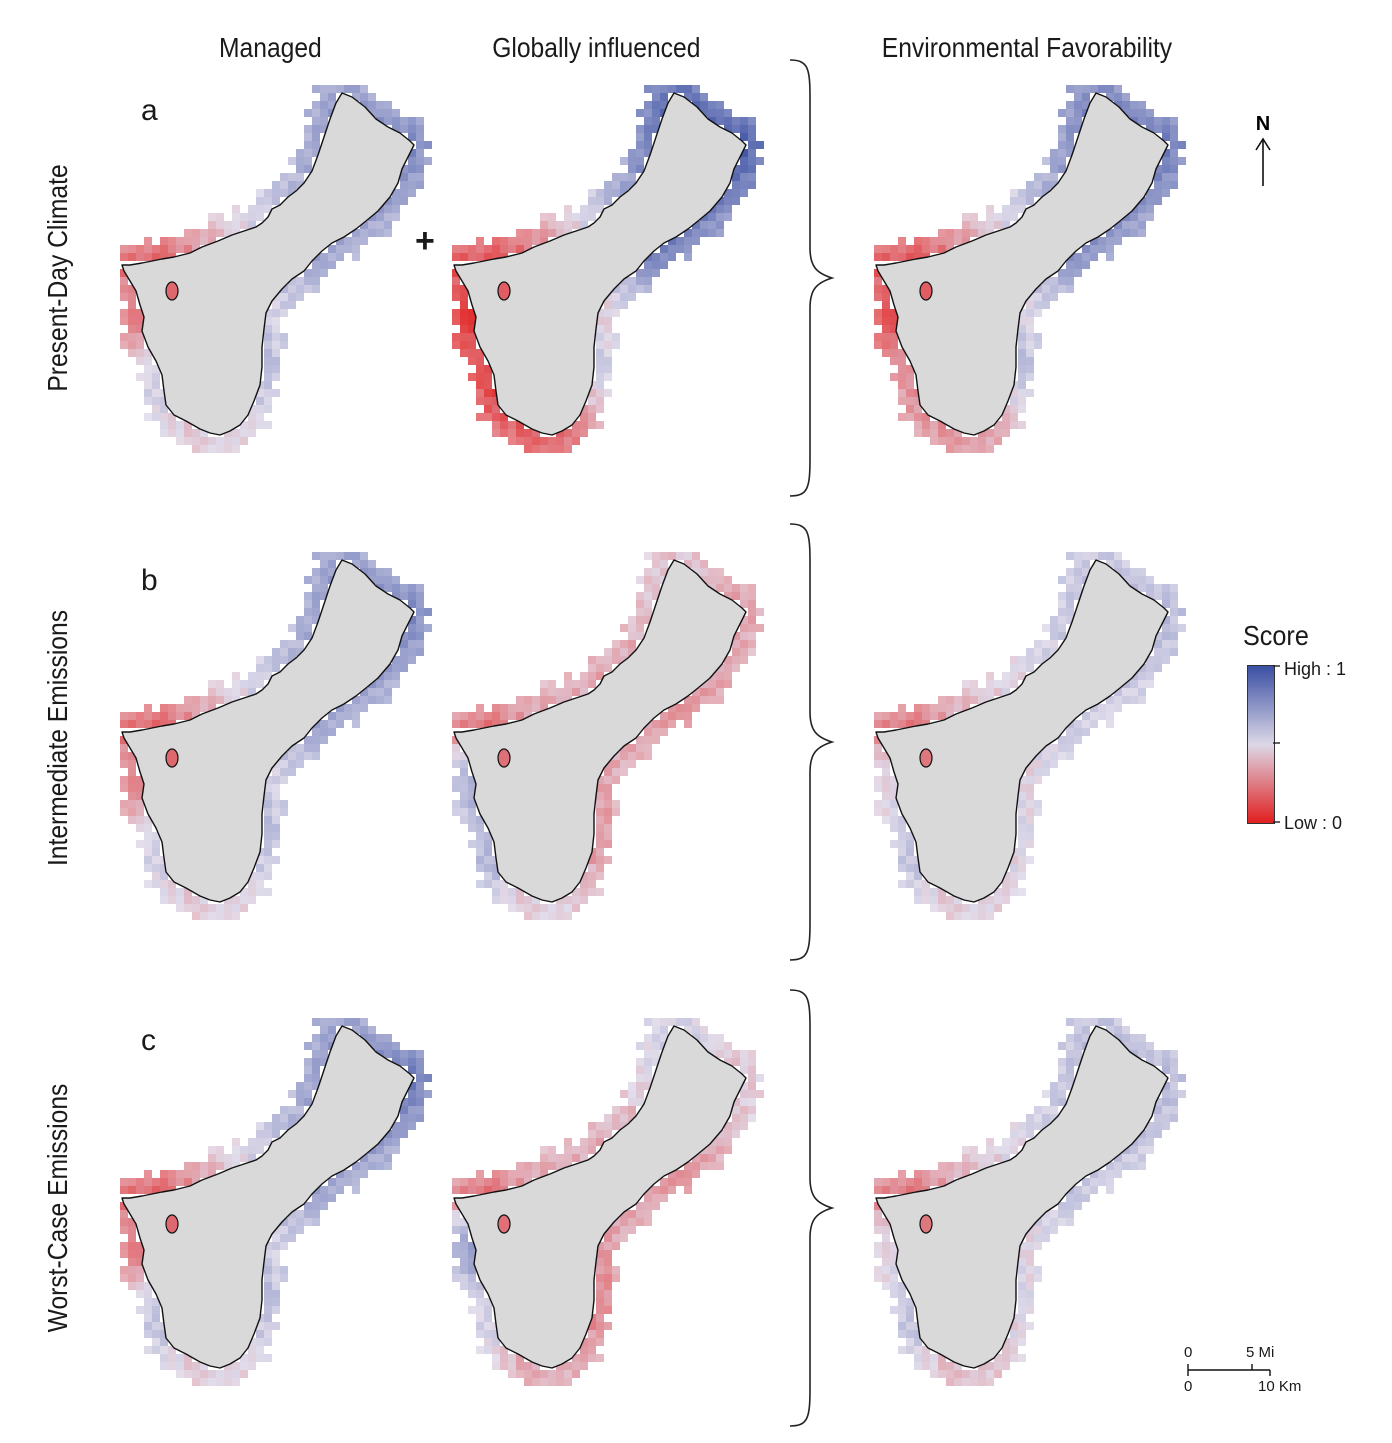  Describe the element at coordinates (268, 1197) in the screenshot. I see `island-outline` at that location.